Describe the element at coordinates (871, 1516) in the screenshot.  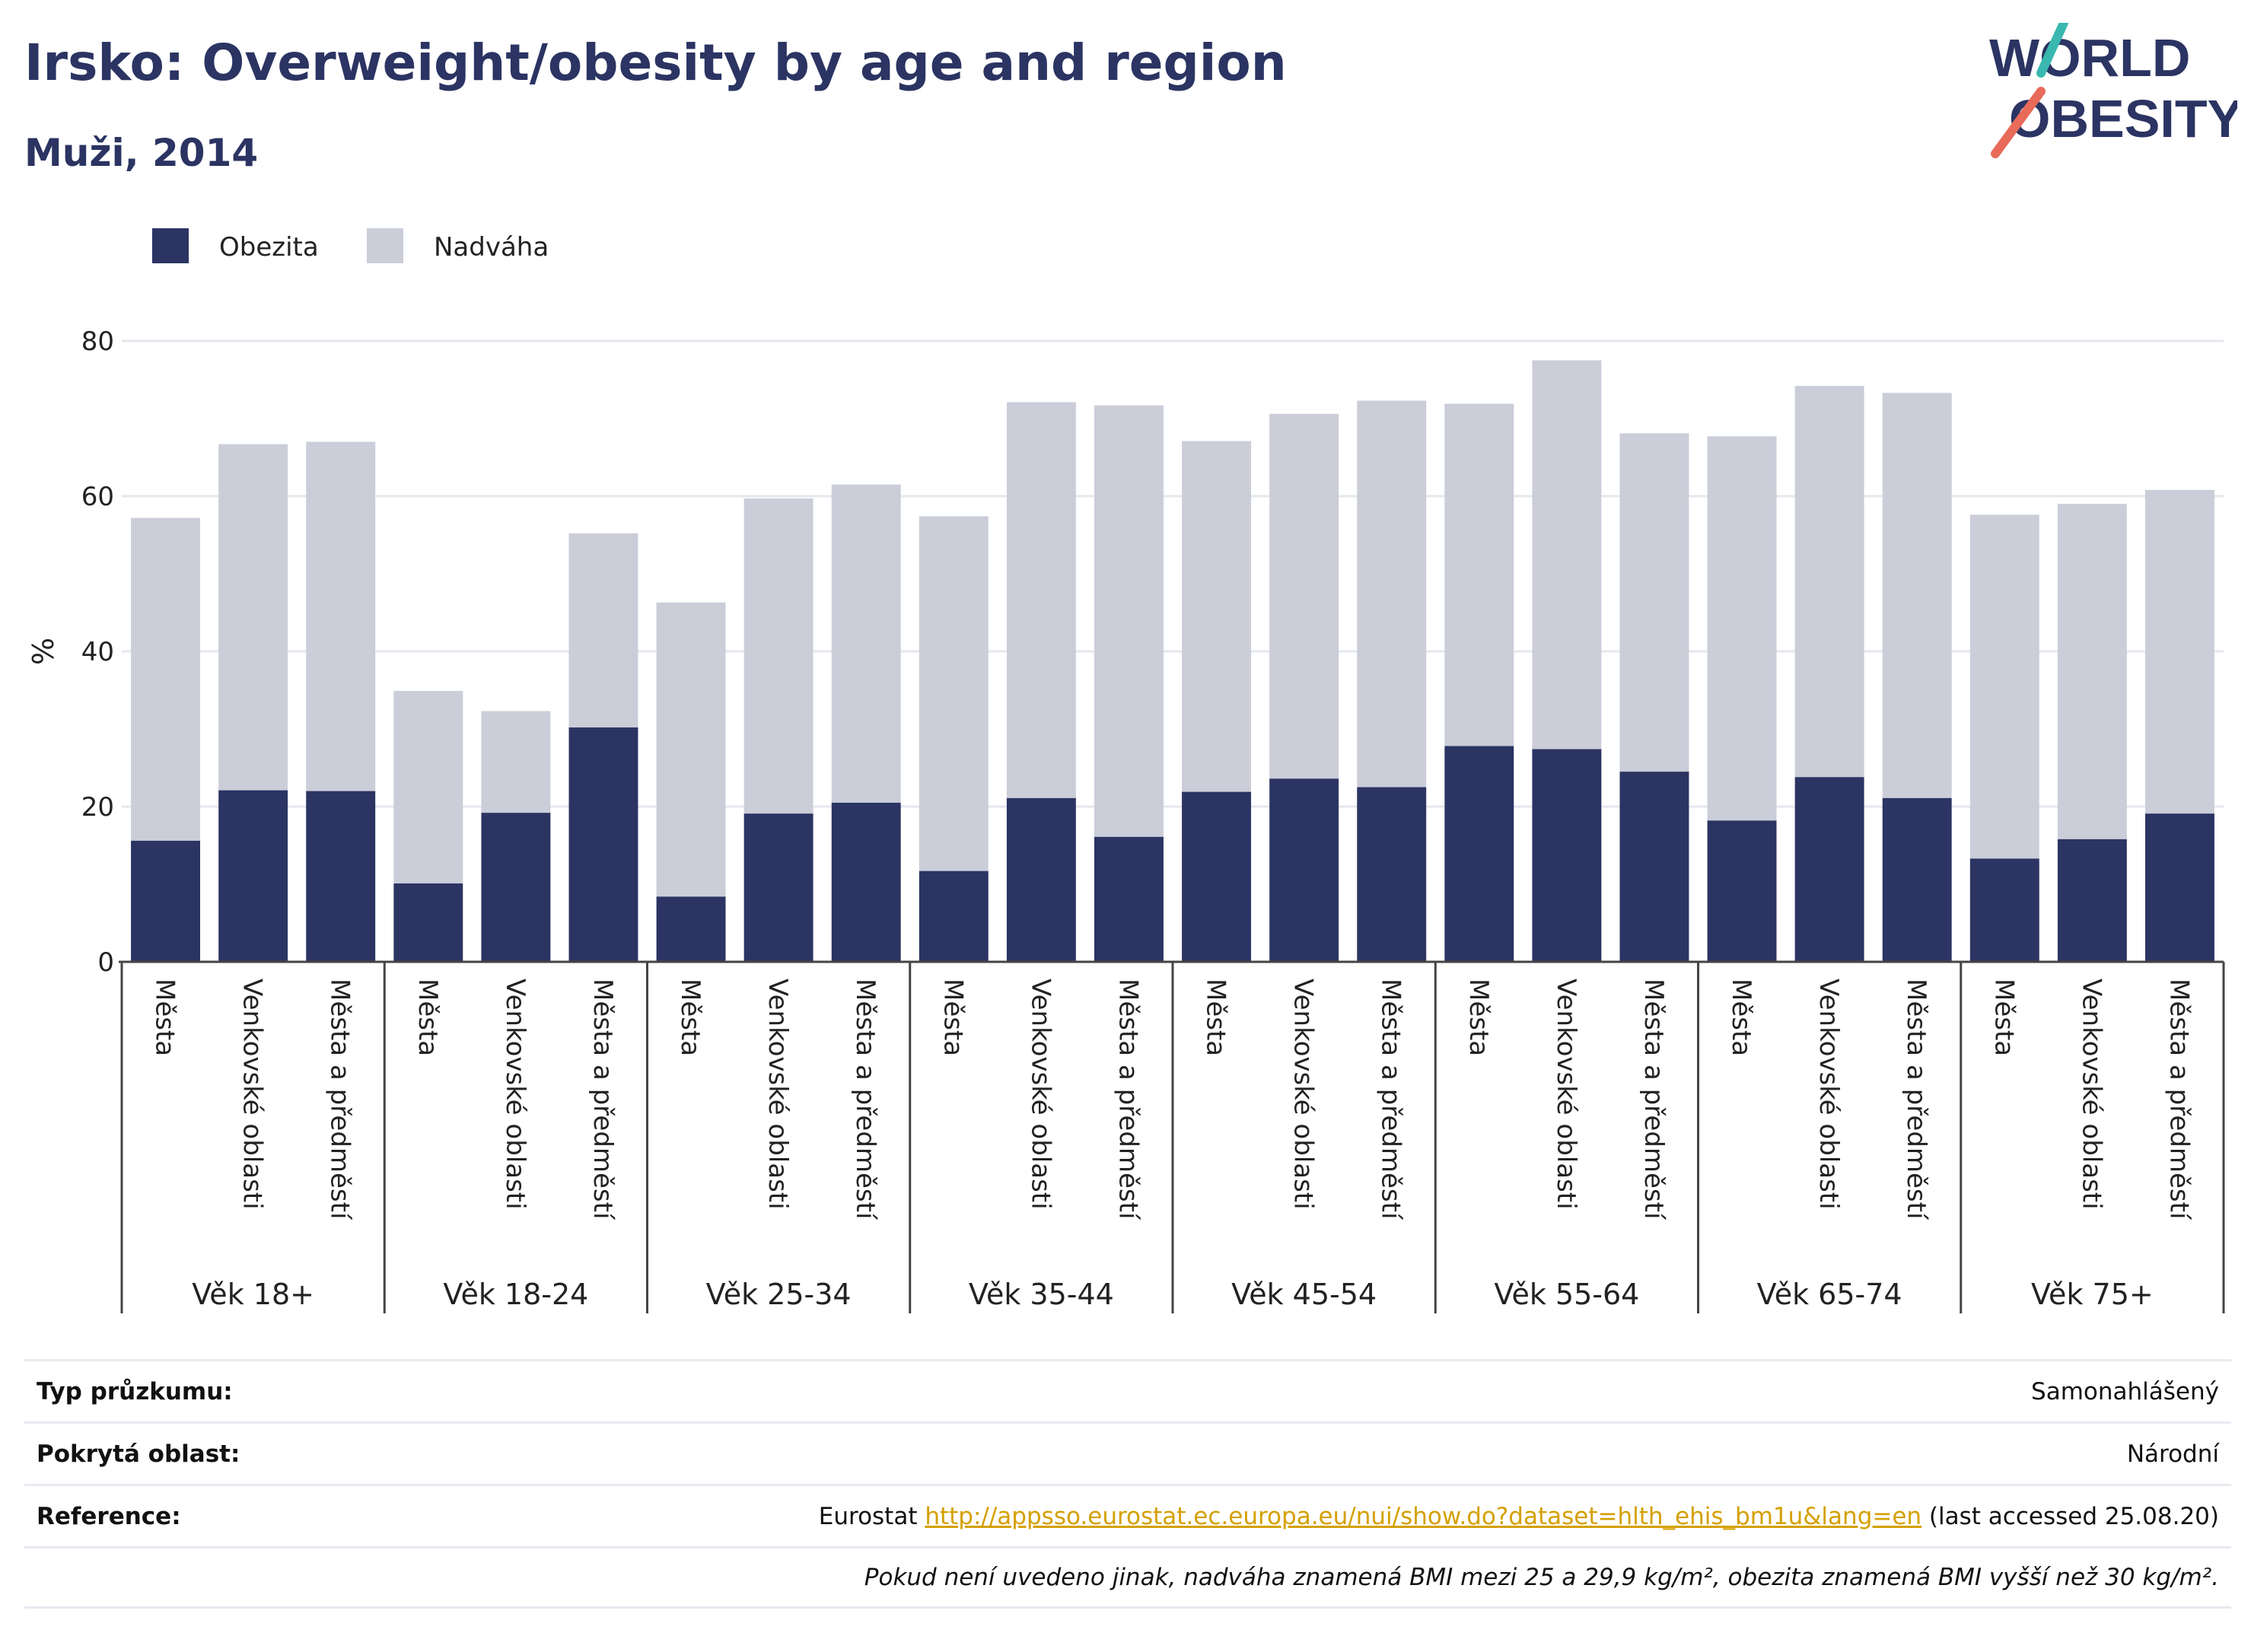
I see `reference-prefix: Eurostat` at that location.